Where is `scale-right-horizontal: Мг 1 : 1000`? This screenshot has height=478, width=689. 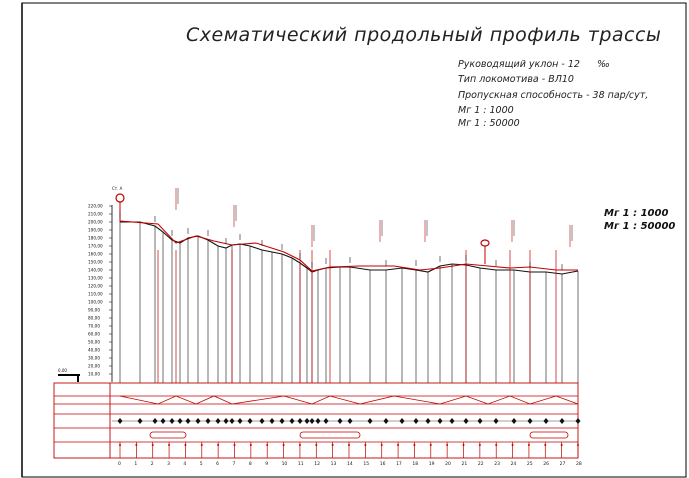
scale-right-horizontal: Мг 1 : 1000 is located at coordinates (636, 213).